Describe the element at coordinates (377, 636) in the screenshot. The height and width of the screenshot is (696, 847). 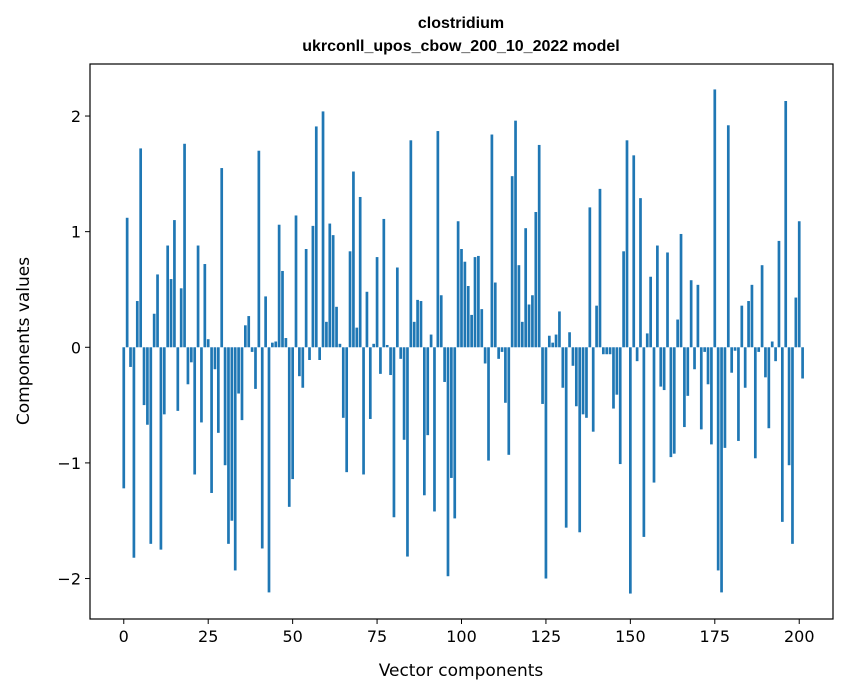
I see `x-tick-label: 75` at that location.